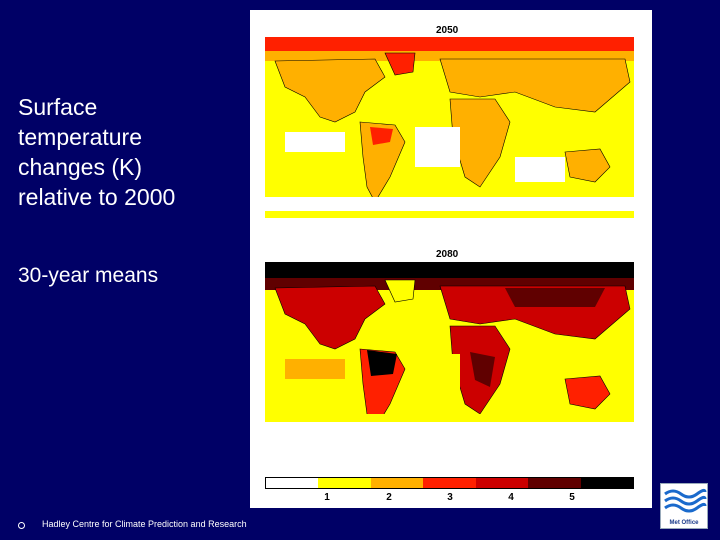 The width and height of the screenshot is (720, 540). I want to click on colorbar-tick: 2, so click(389, 497).